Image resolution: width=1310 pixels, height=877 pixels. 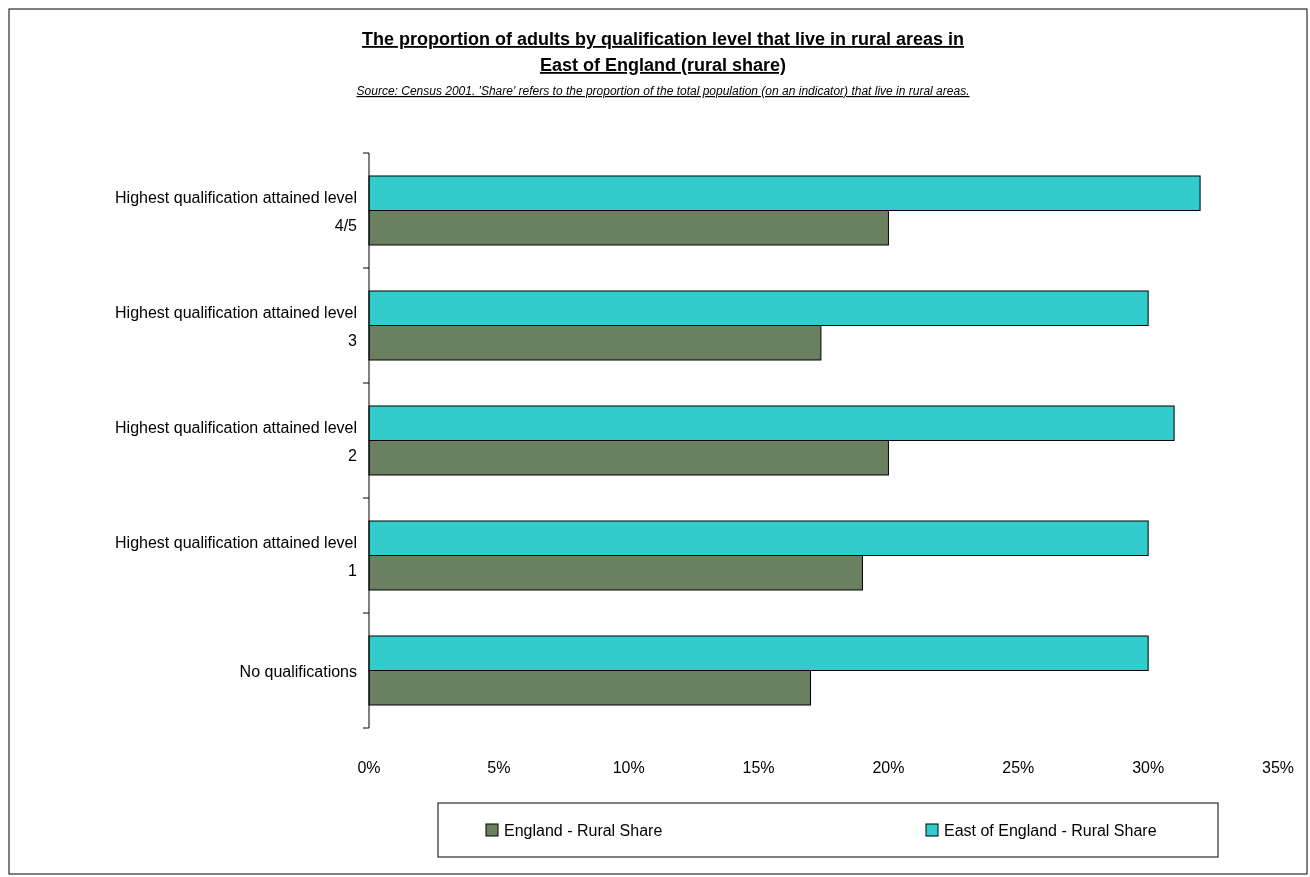 What do you see at coordinates (369, 767) in the screenshot?
I see `x-tick-label: 0%` at bounding box center [369, 767].